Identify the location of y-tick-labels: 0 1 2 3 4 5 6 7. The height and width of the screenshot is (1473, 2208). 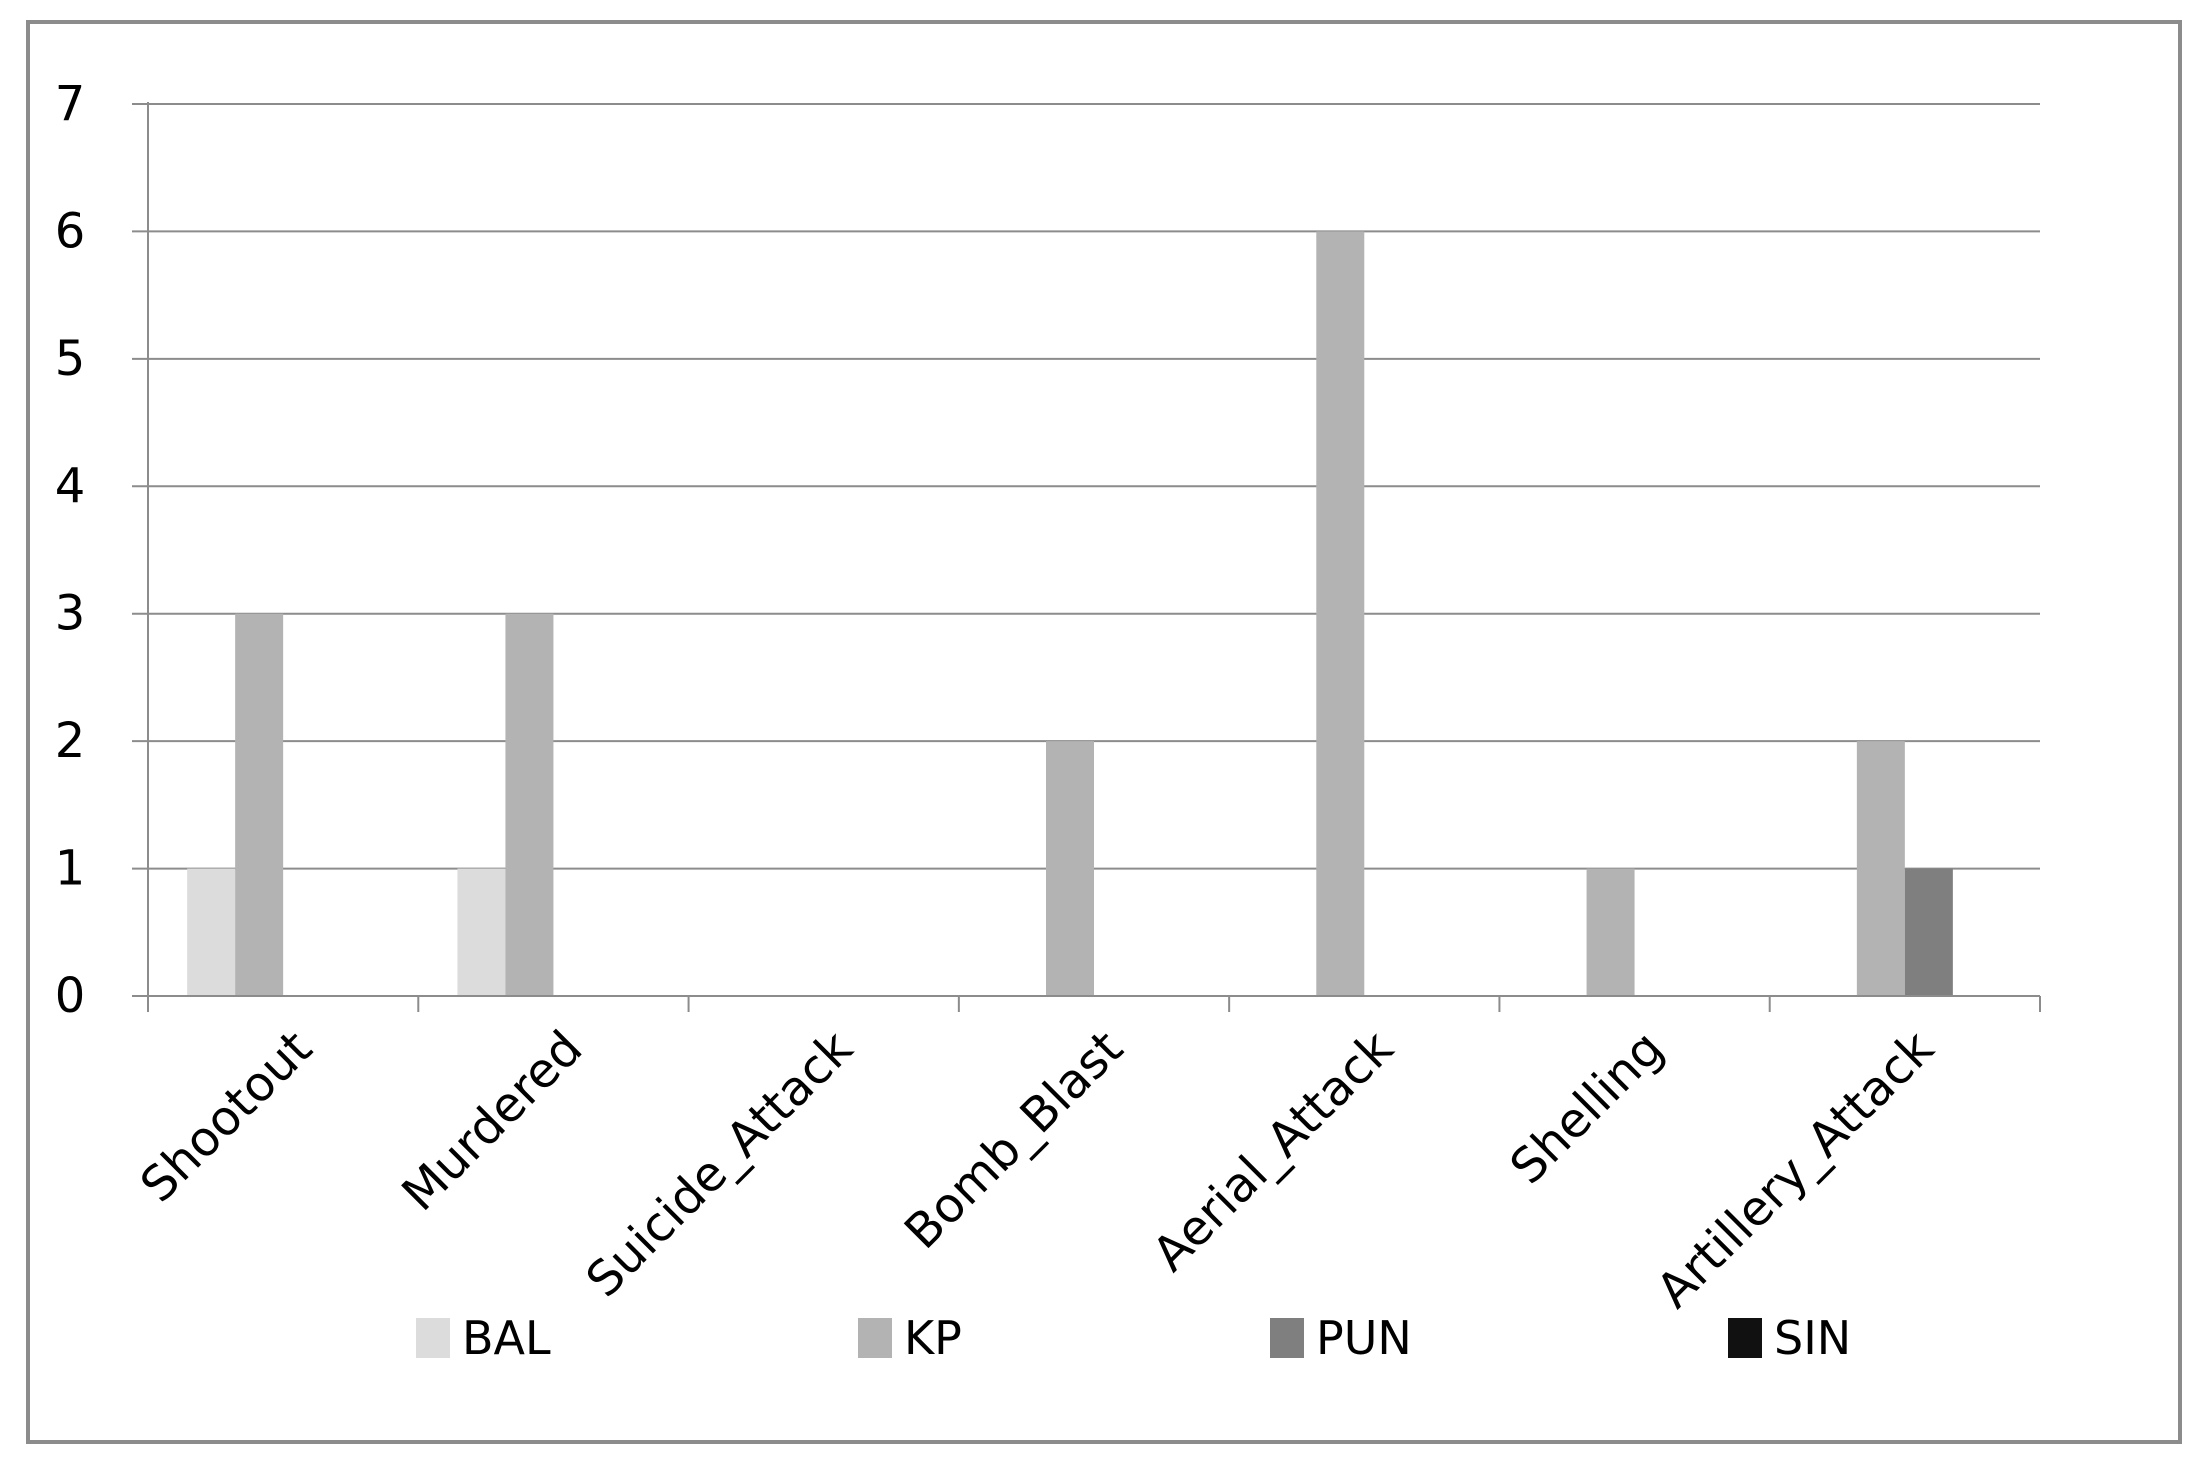
(70, 550).